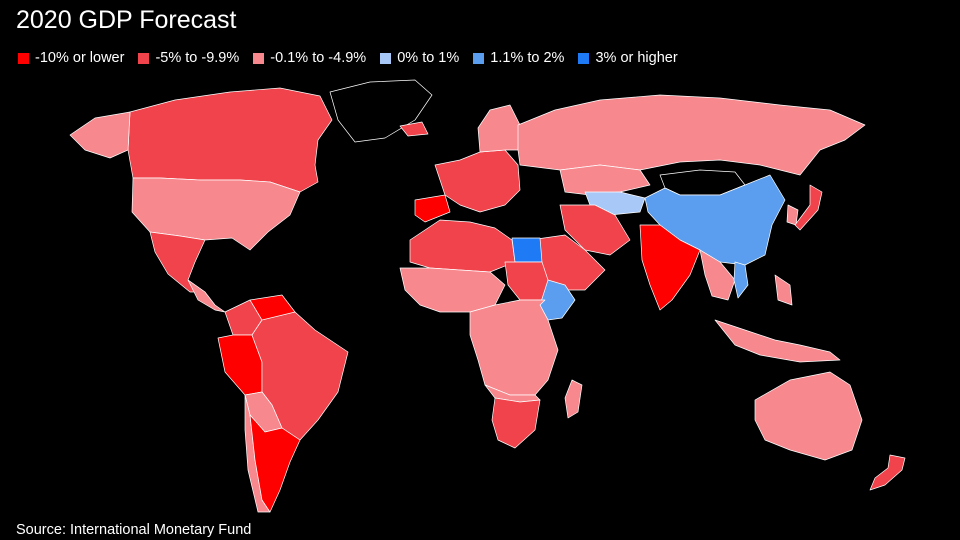  I want to click on legend-swatch-c4, so click(386, 58).